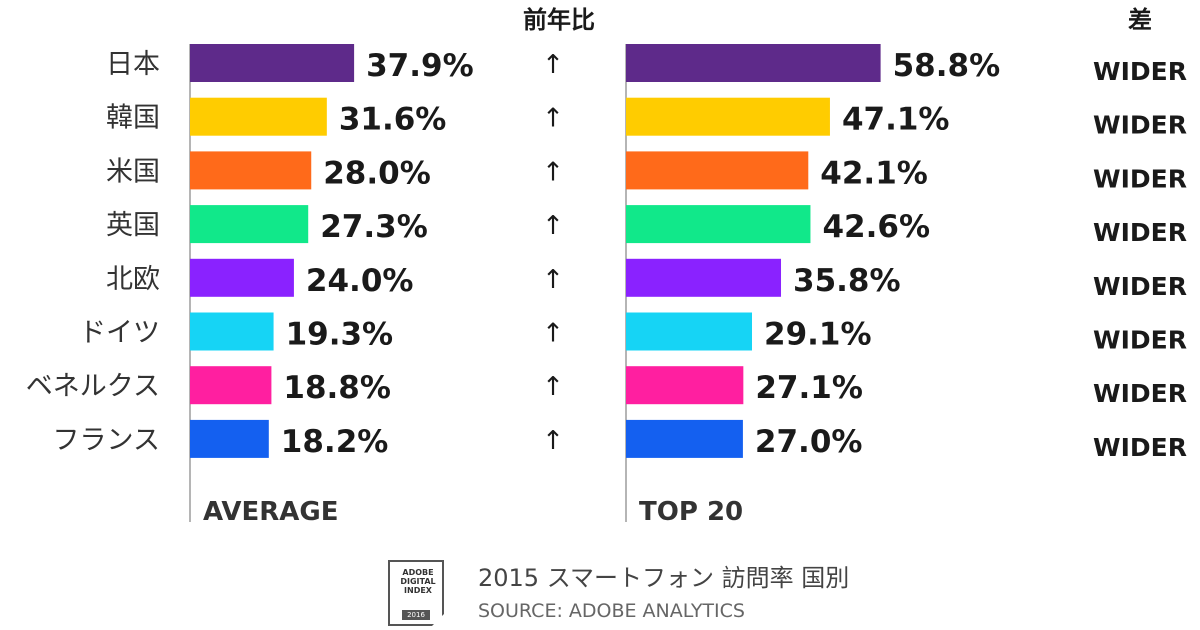 Image resolution: width=1200 pixels, height=630 pixels. I want to click on average-series-label: AVERAGE, so click(270, 512).